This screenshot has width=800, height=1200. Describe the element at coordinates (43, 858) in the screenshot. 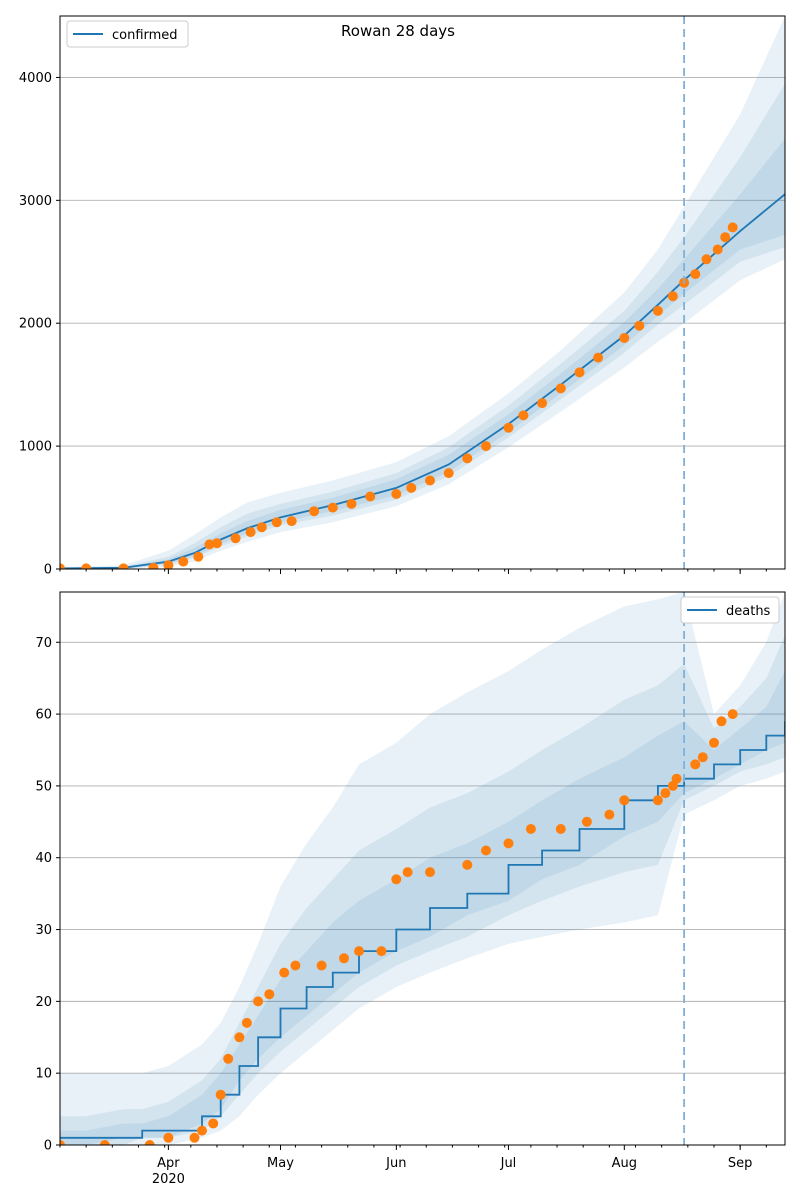

I see `deaths-y-tick-label: 40` at that location.